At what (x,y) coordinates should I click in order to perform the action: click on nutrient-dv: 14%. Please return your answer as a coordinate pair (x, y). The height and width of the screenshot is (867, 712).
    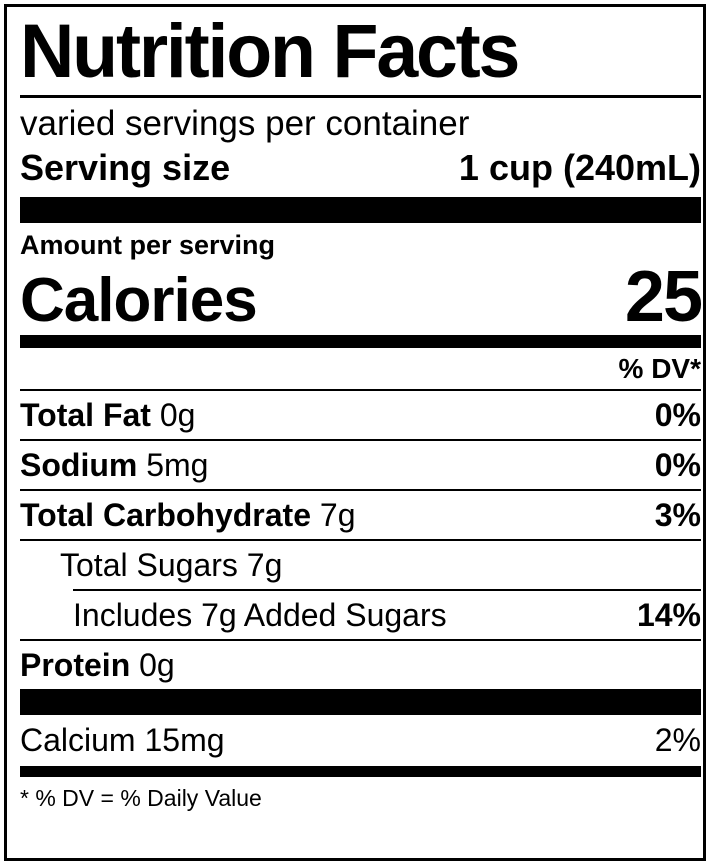
    Looking at the image, I should click on (668, 615).